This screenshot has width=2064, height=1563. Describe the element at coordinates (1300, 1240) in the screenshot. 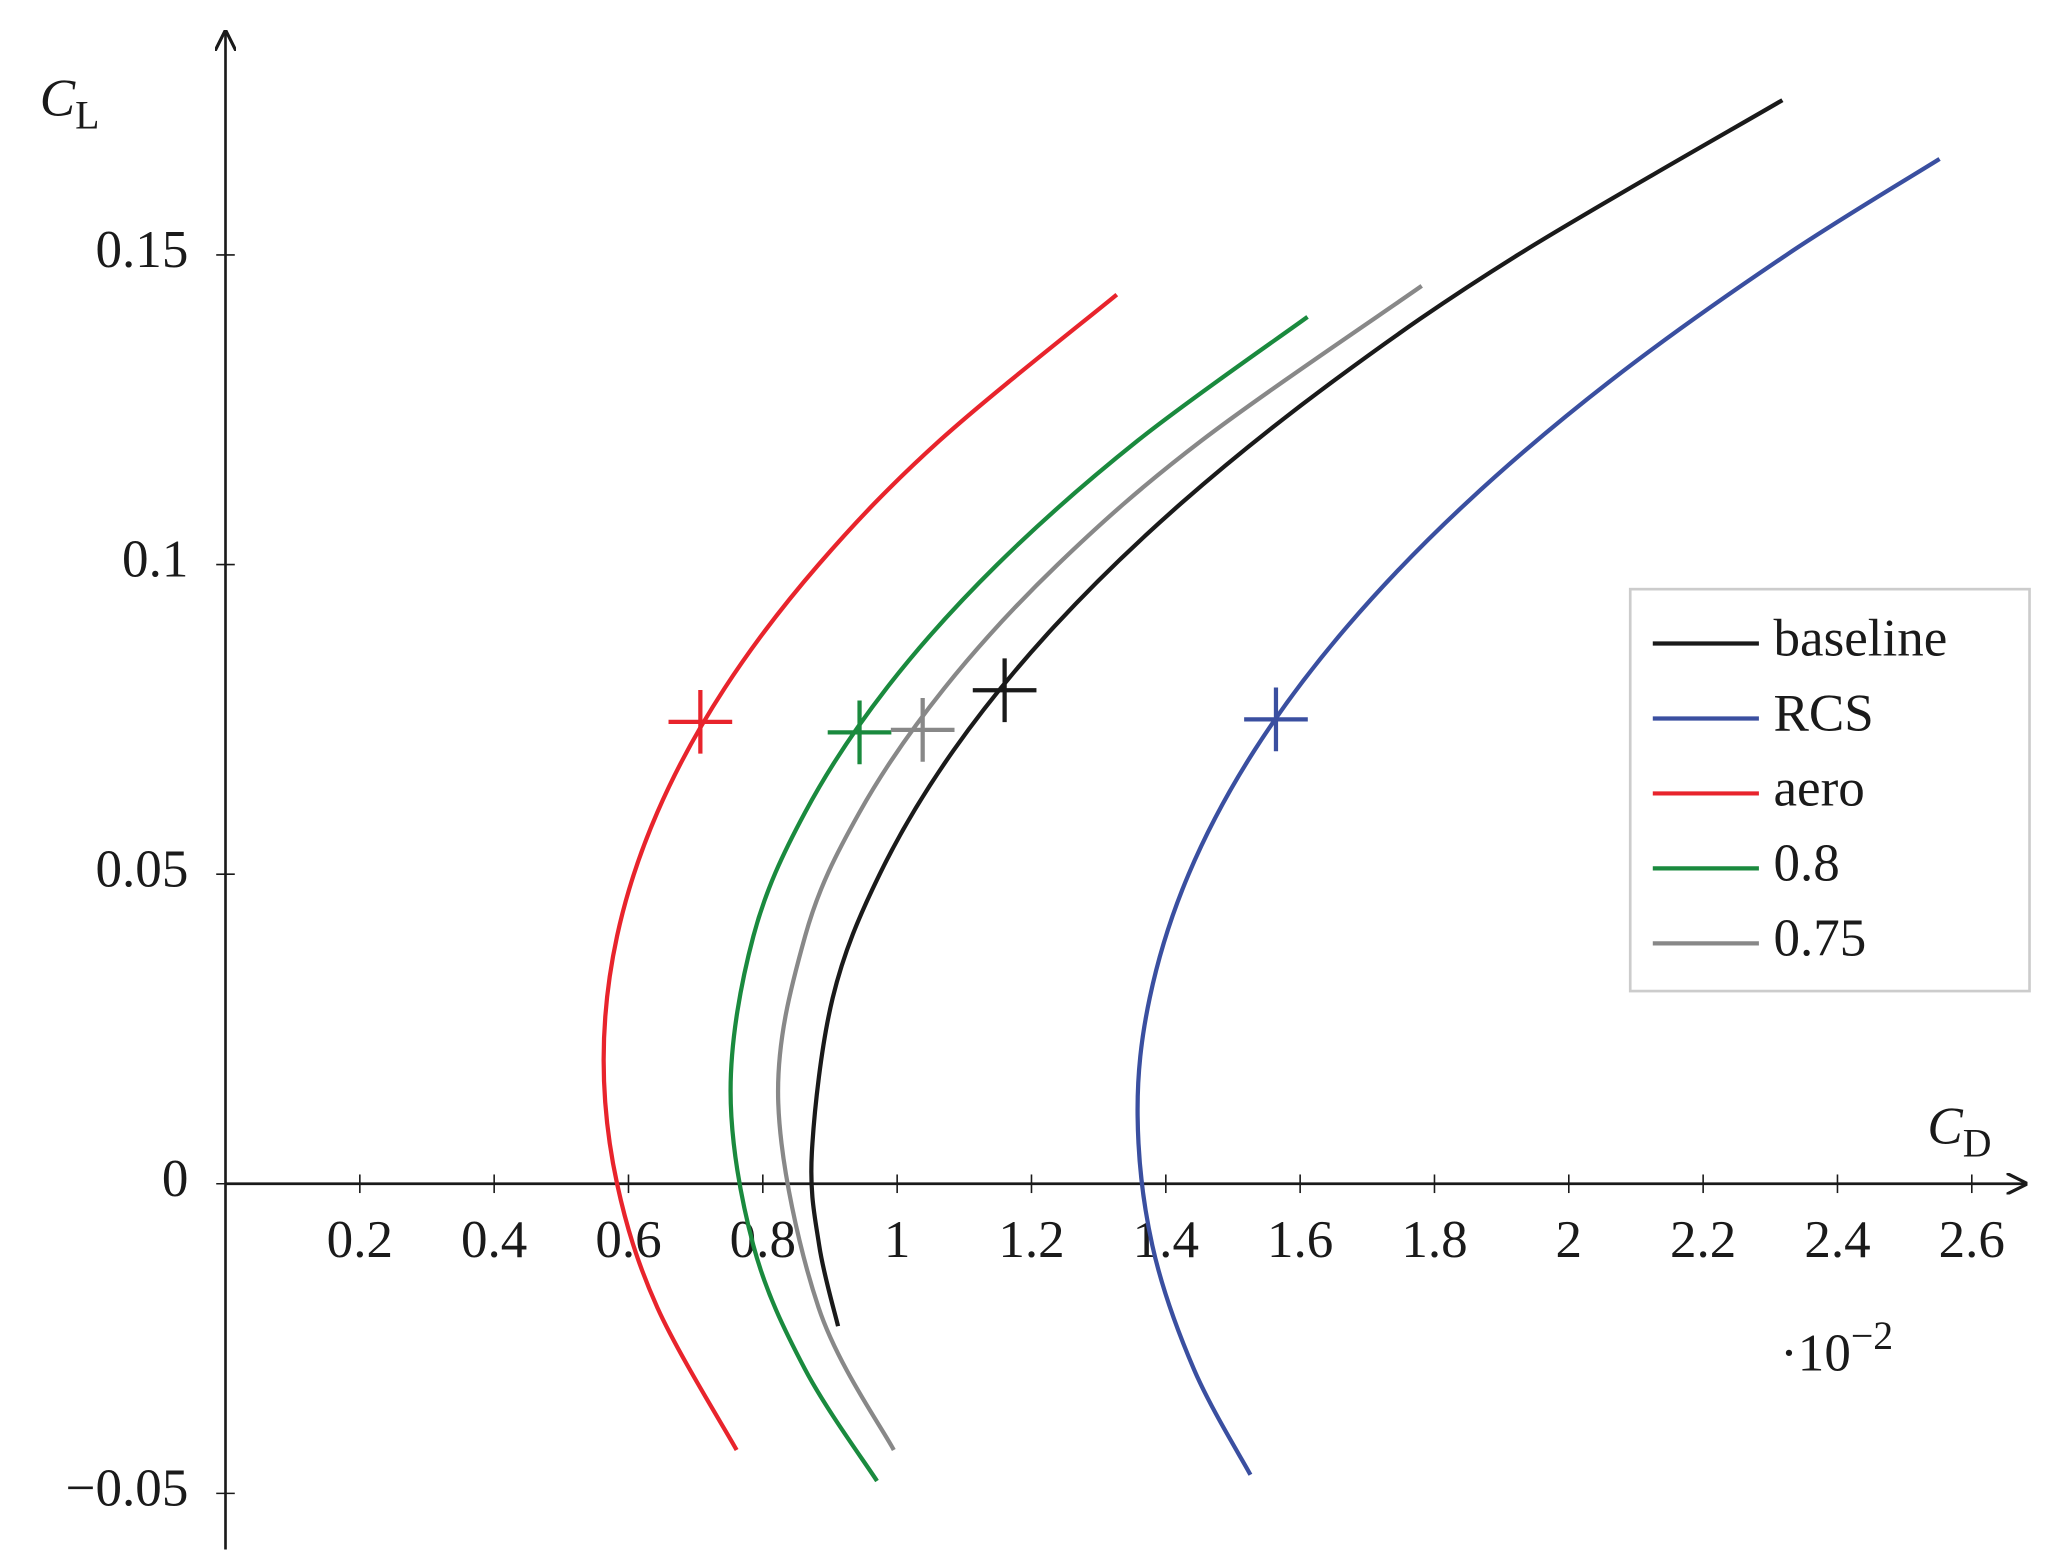

I see `x-tick-label: 1.6` at that location.